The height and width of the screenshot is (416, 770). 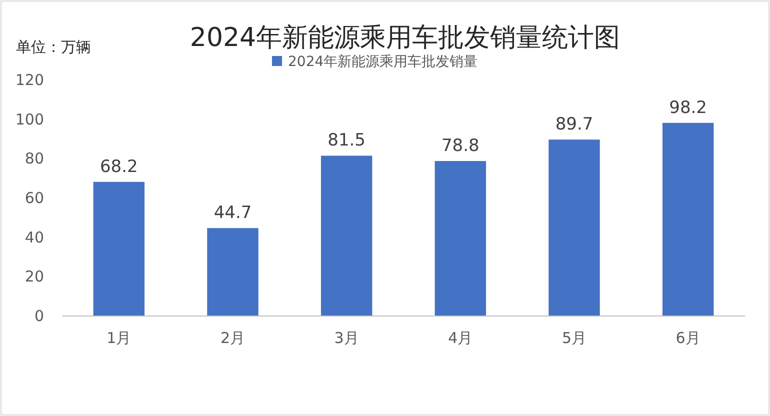 What do you see at coordinates (574, 124) in the screenshot?
I see `data-label: 89.7` at bounding box center [574, 124].